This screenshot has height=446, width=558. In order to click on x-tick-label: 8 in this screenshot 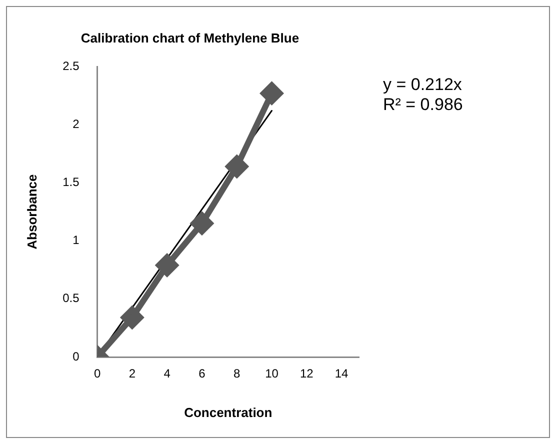, I will do `click(237, 373)`.